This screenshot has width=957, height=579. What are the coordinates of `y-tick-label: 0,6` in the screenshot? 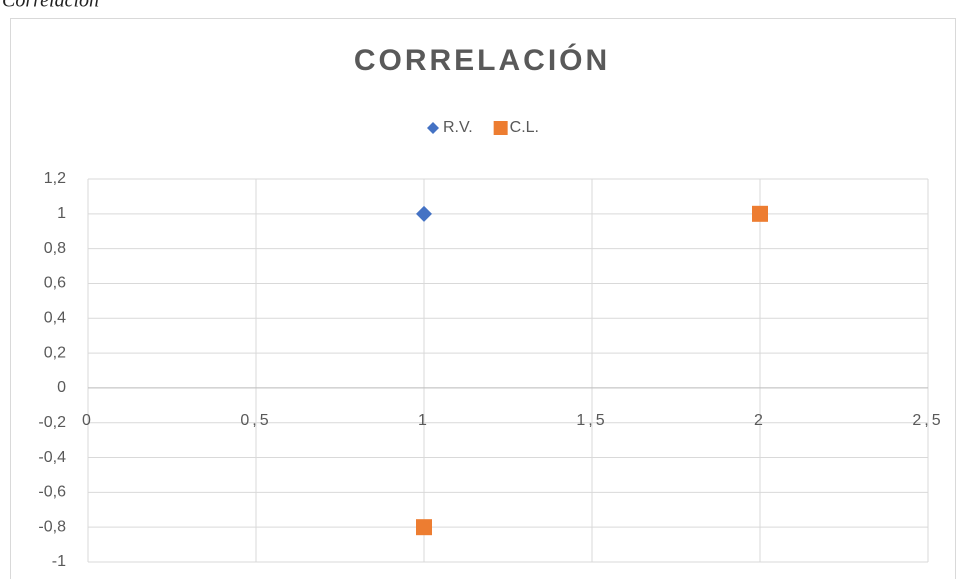 It's located at (55, 283).